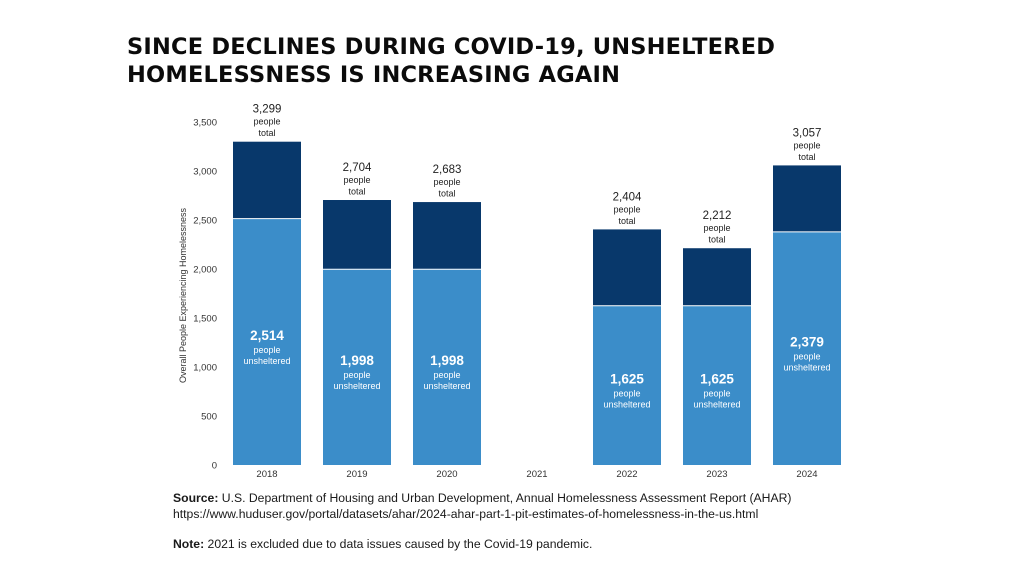 The image size is (1024, 576). I want to click on total-value-label: 2,704, so click(357, 168).